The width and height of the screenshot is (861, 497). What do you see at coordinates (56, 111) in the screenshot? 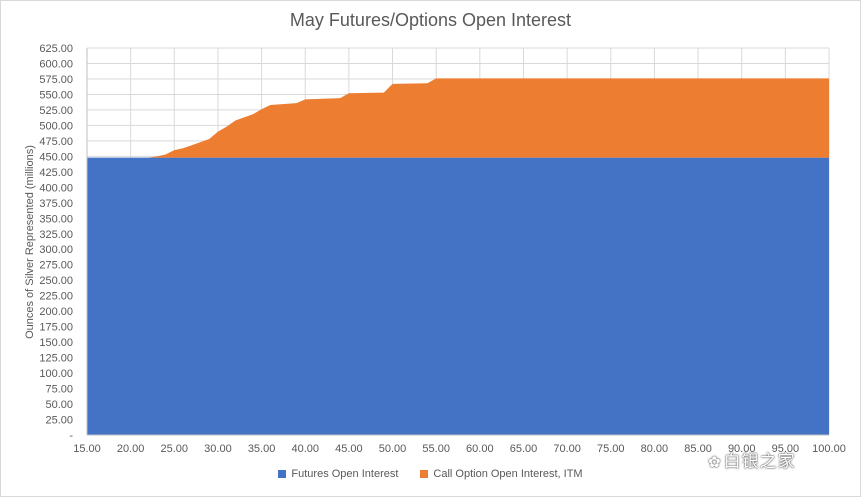
I see `y-tick-label: 525.00` at bounding box center [56, 111].